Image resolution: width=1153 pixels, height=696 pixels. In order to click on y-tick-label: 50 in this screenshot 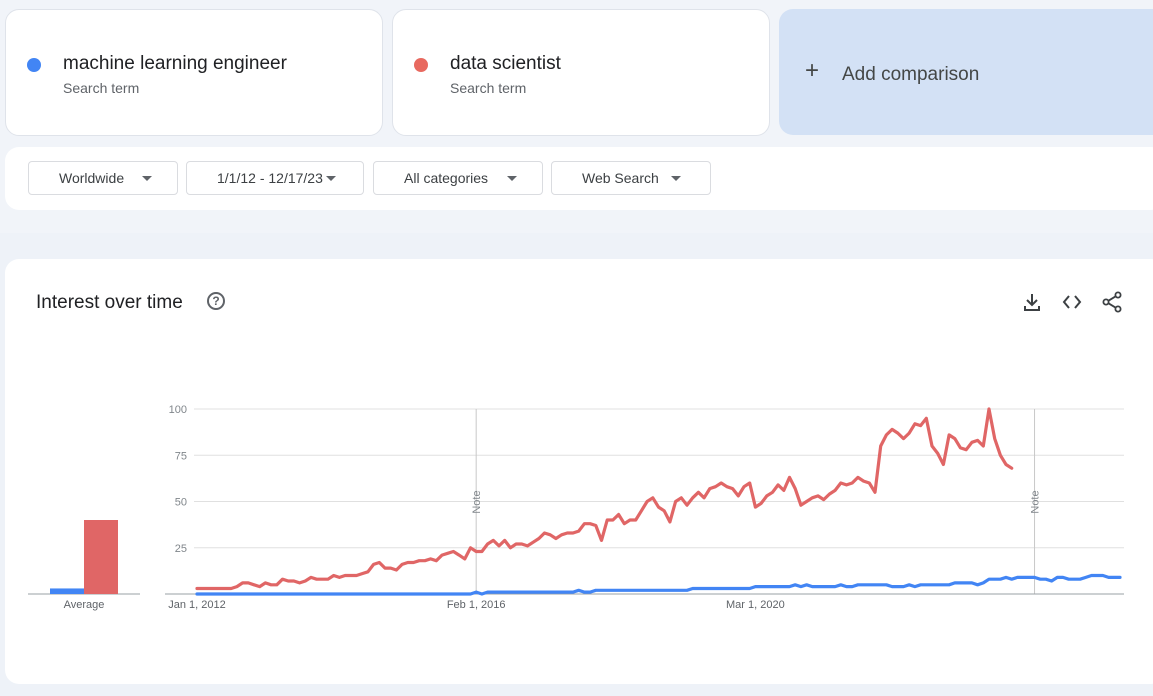, I will do `click(181, 503)`.